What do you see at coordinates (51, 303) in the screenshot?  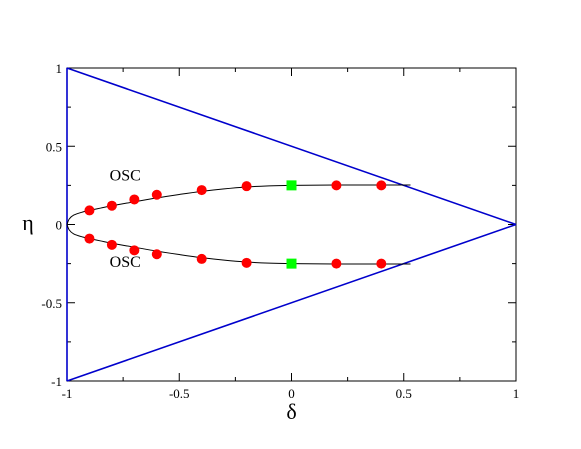 I see `y-tick-label: -0.5` at bounding box center [51, 303].